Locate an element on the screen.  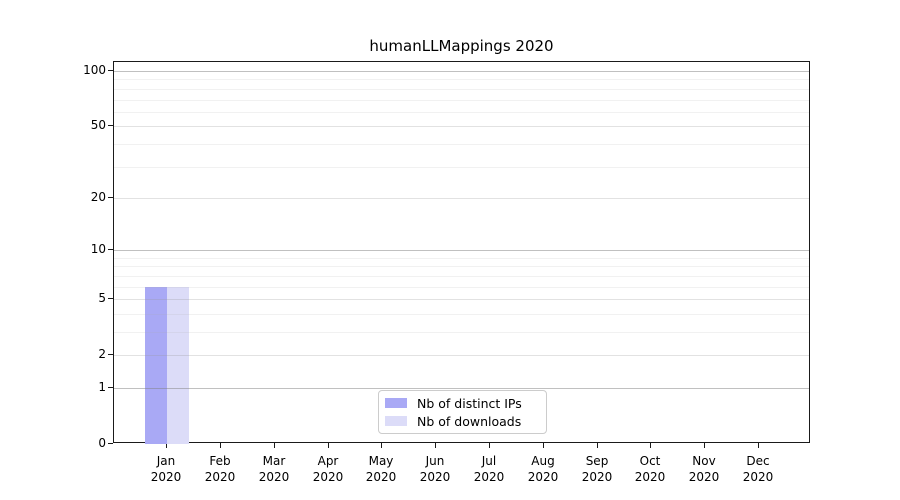
x-tick-label-sep: Sep 2020 is located at coordinates (597, 469).